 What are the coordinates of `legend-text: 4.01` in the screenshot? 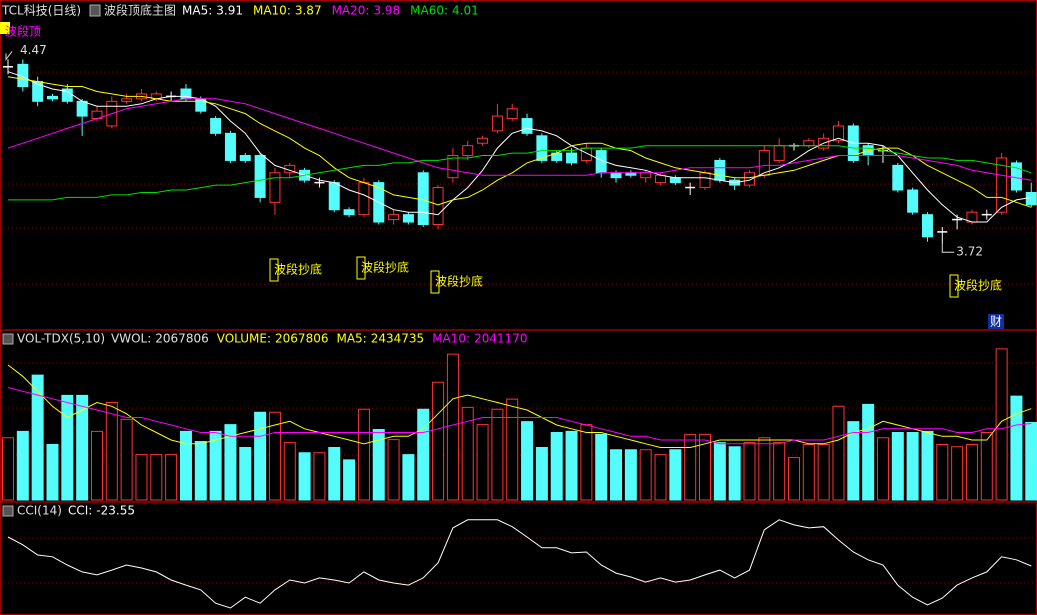 It's located at (465, 11).